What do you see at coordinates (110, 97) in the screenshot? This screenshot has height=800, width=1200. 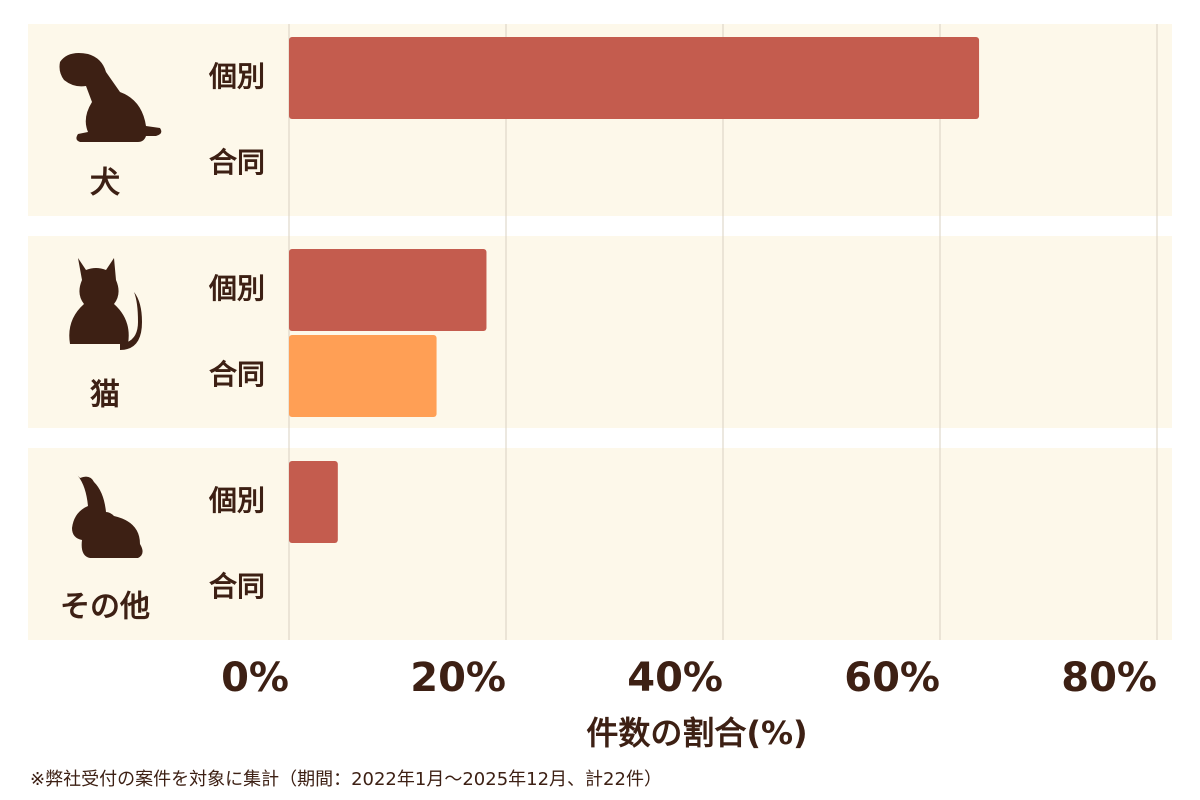 I see `dog-icon` at bounding box center [110, 97].